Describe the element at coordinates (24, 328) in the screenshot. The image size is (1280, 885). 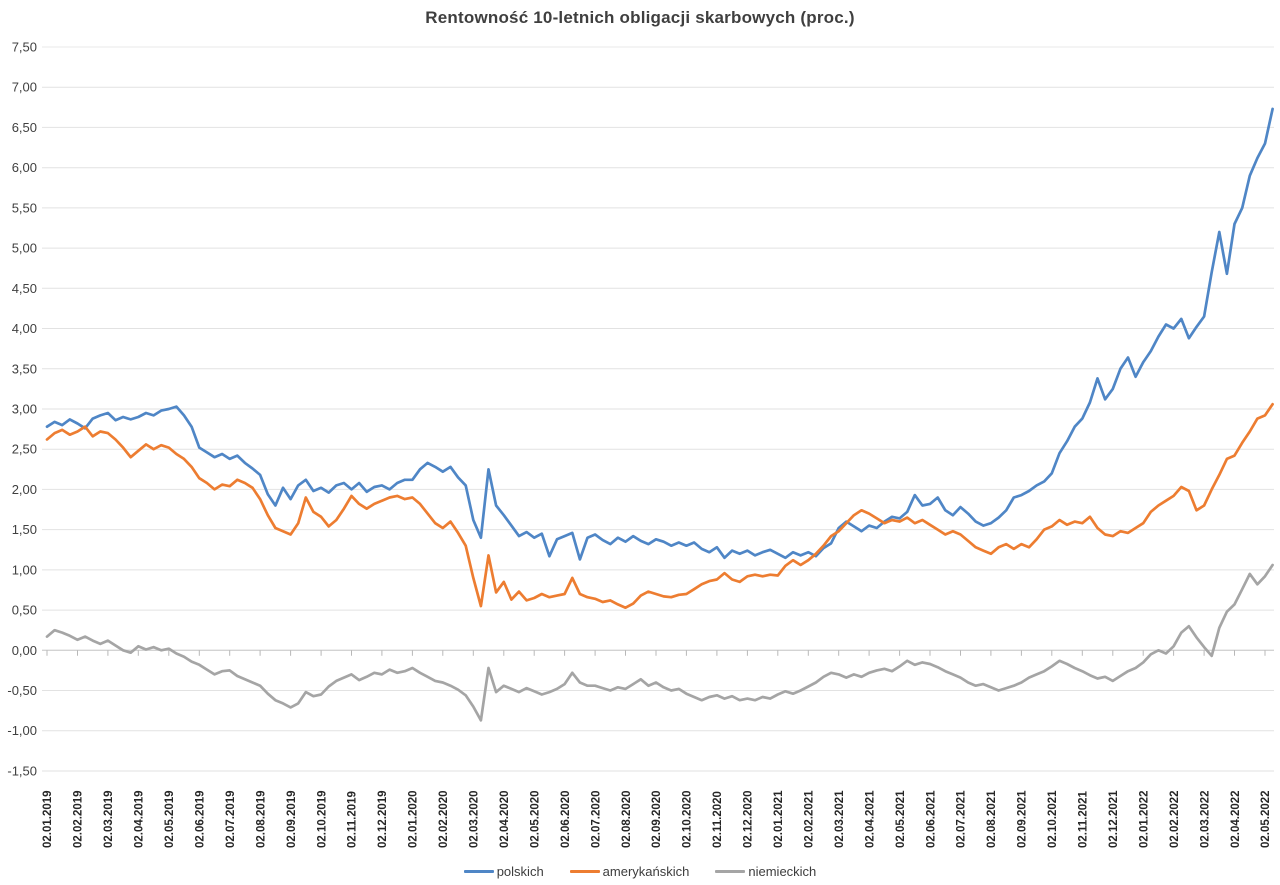
I see `y-tick-label: 4,00` at that location.